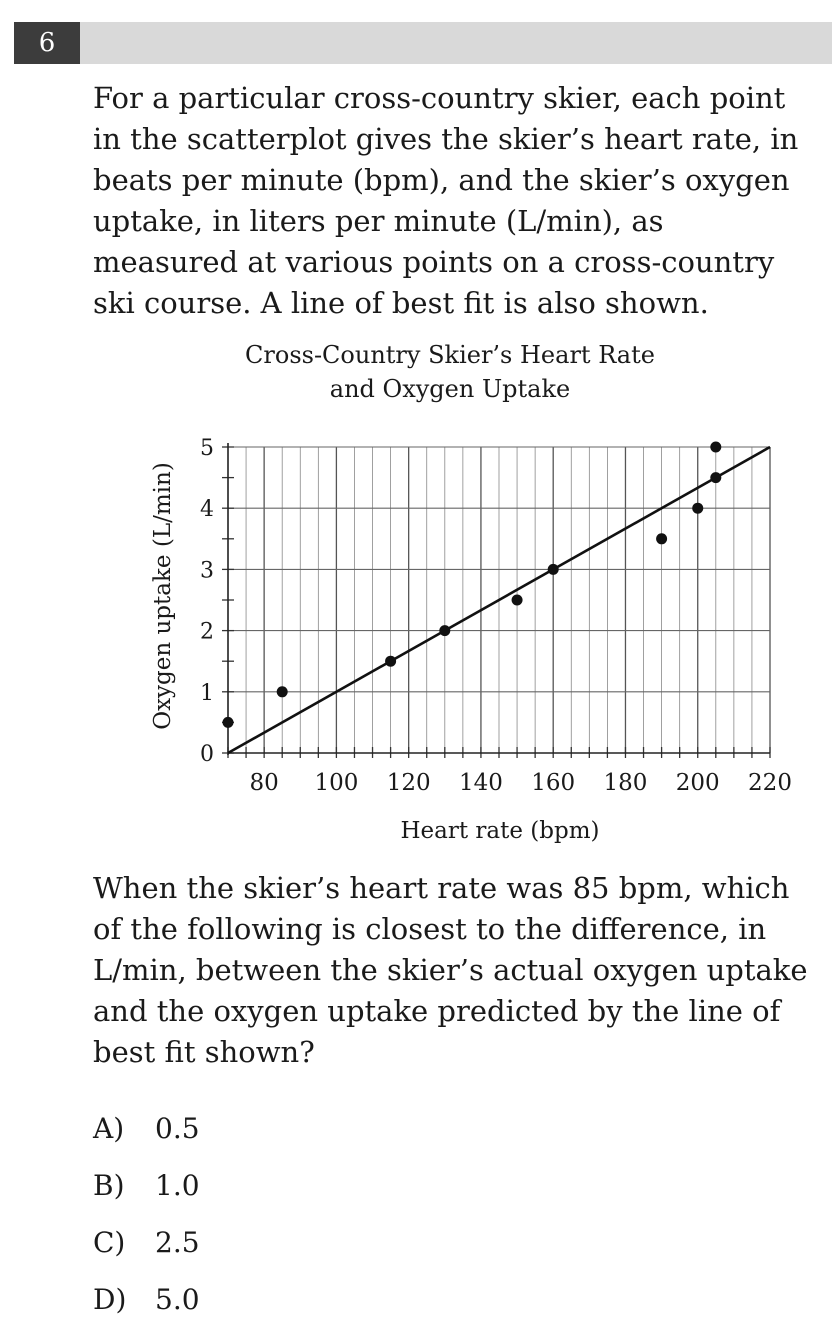  What do you see at coordinates (207, 570) in the screenshot?
I see `y-tick-label: 3` at bounding box center [207, 570].